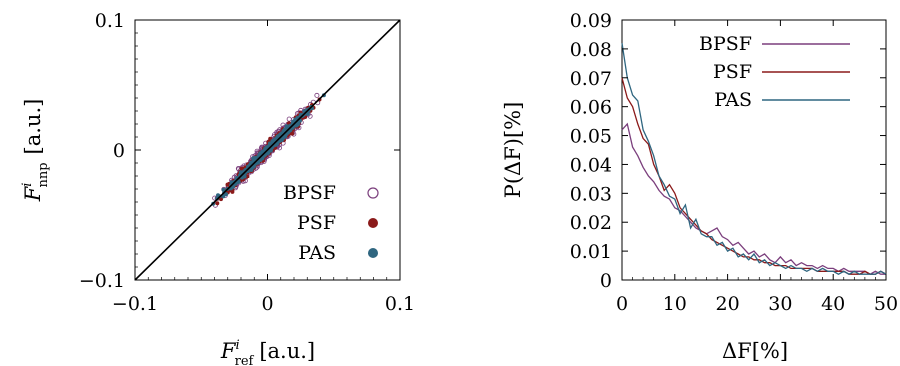  Describe the element at coordinates (110, 21) in the screenshot. I see `y-tick-label: 0.1` at that location.